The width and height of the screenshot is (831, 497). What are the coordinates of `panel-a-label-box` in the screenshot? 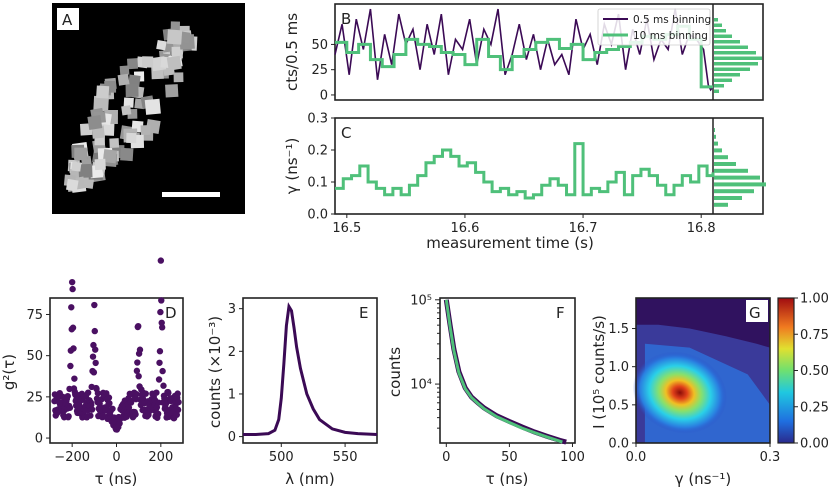 It's located at (68, 19).